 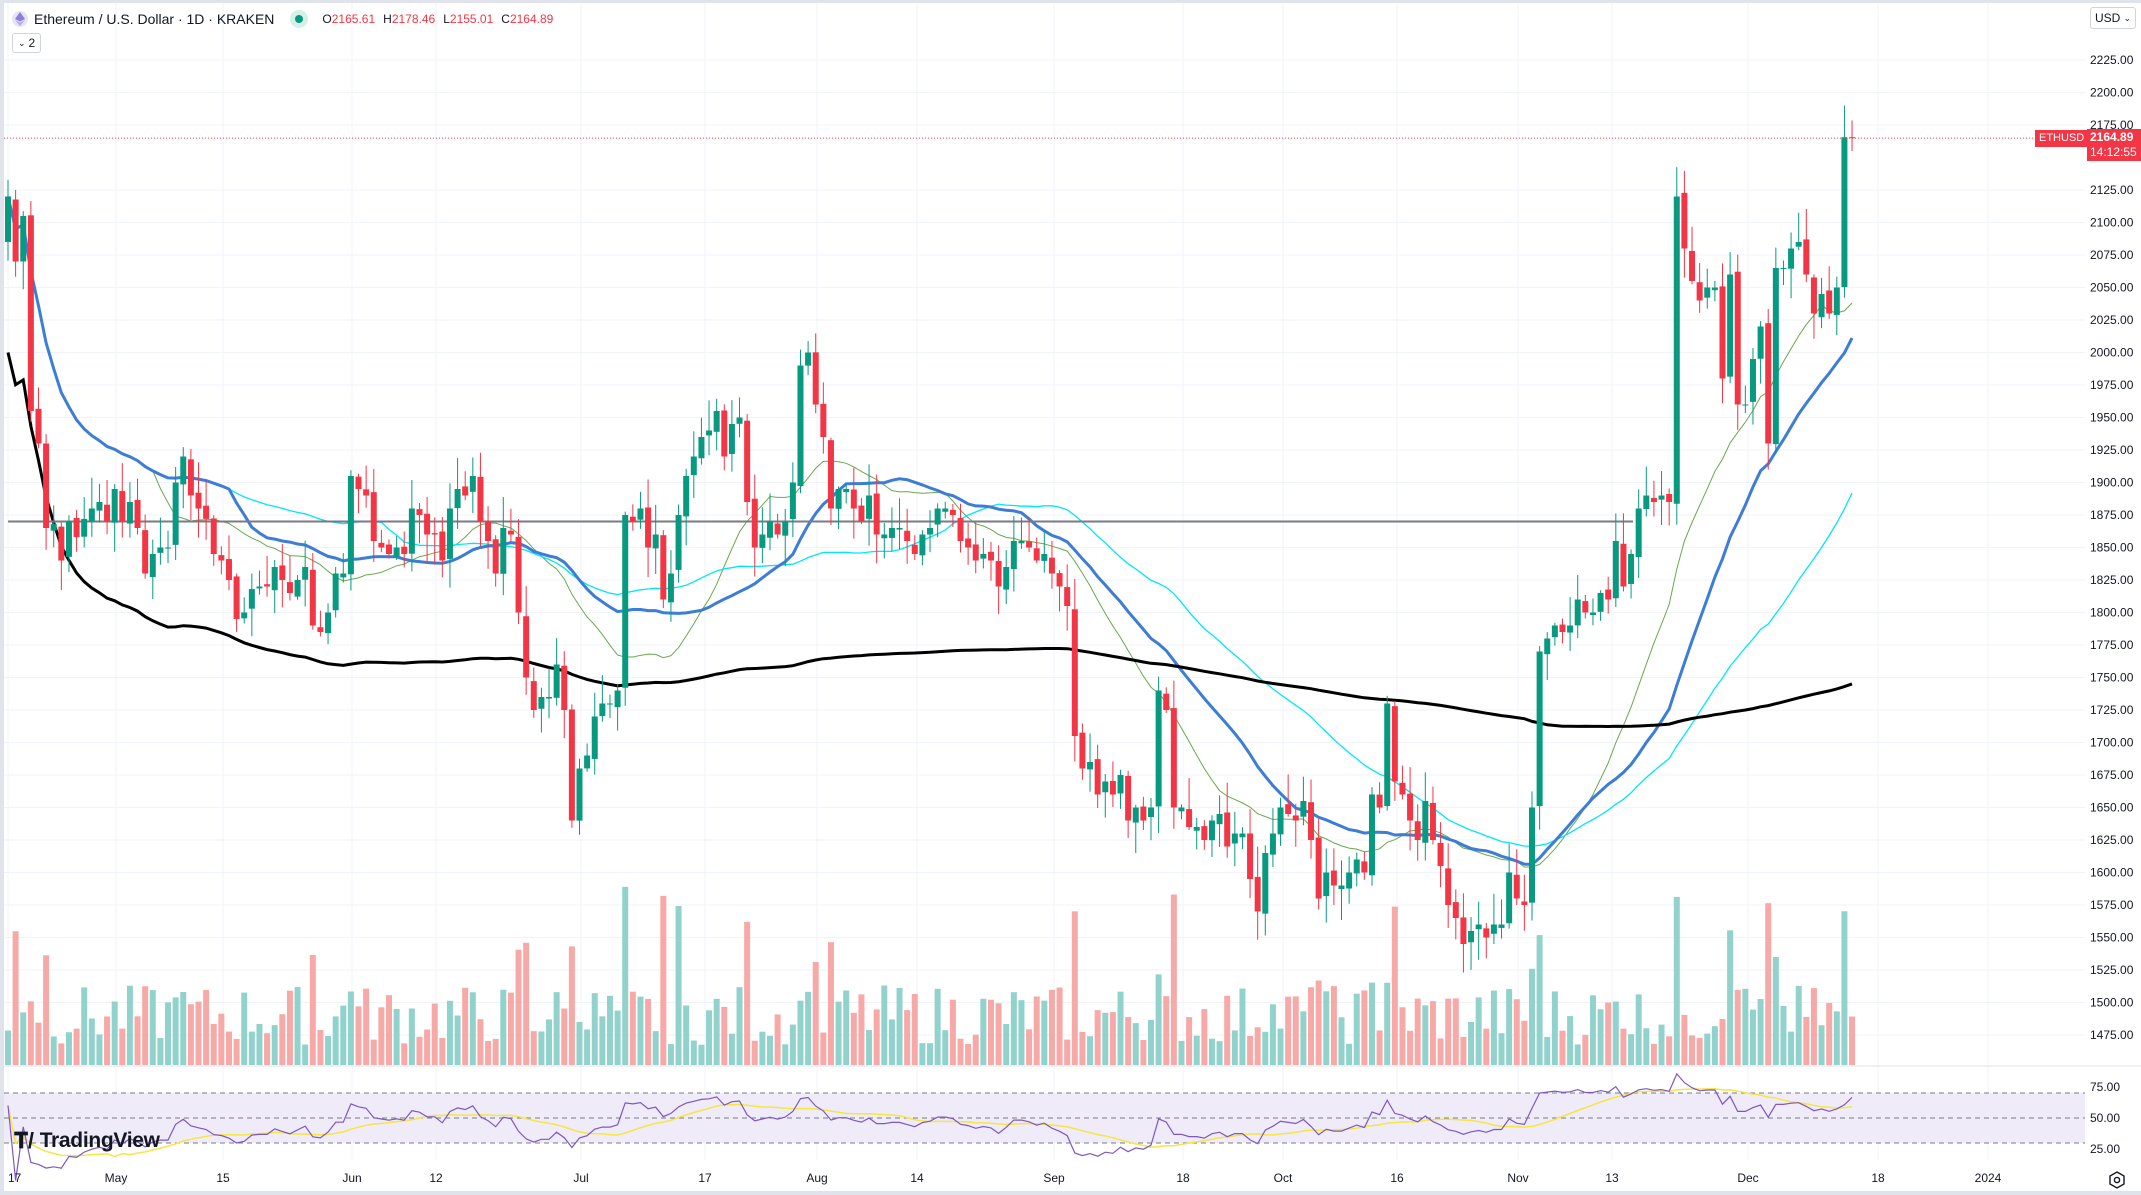 I want to click on indicator-count: 2, so click(x=32, y=43).